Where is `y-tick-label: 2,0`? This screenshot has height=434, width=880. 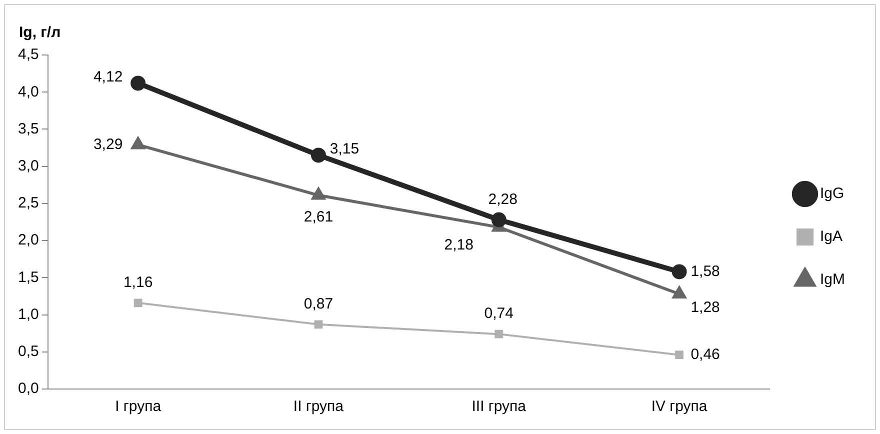 y-tick-label: 2,0 is located at coordinates (28, 240).